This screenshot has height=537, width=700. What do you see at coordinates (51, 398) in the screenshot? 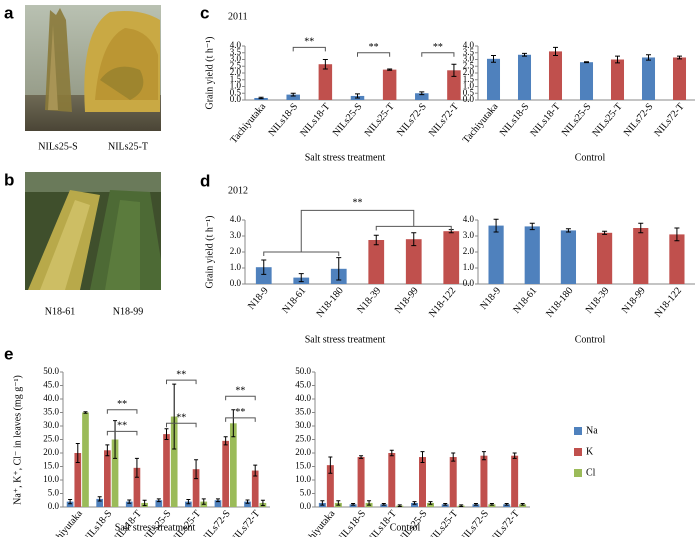
I see `y-tick-label: 40.0` at bounding box center [51, 398].